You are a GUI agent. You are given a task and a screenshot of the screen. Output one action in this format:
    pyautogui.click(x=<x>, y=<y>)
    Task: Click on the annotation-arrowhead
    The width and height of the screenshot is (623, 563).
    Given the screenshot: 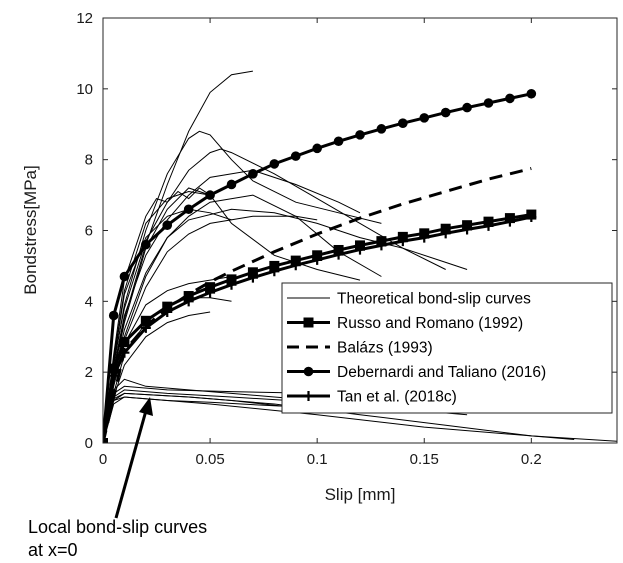 What is the action you would take?
    pyautogui.click(x=146, y=406)
    